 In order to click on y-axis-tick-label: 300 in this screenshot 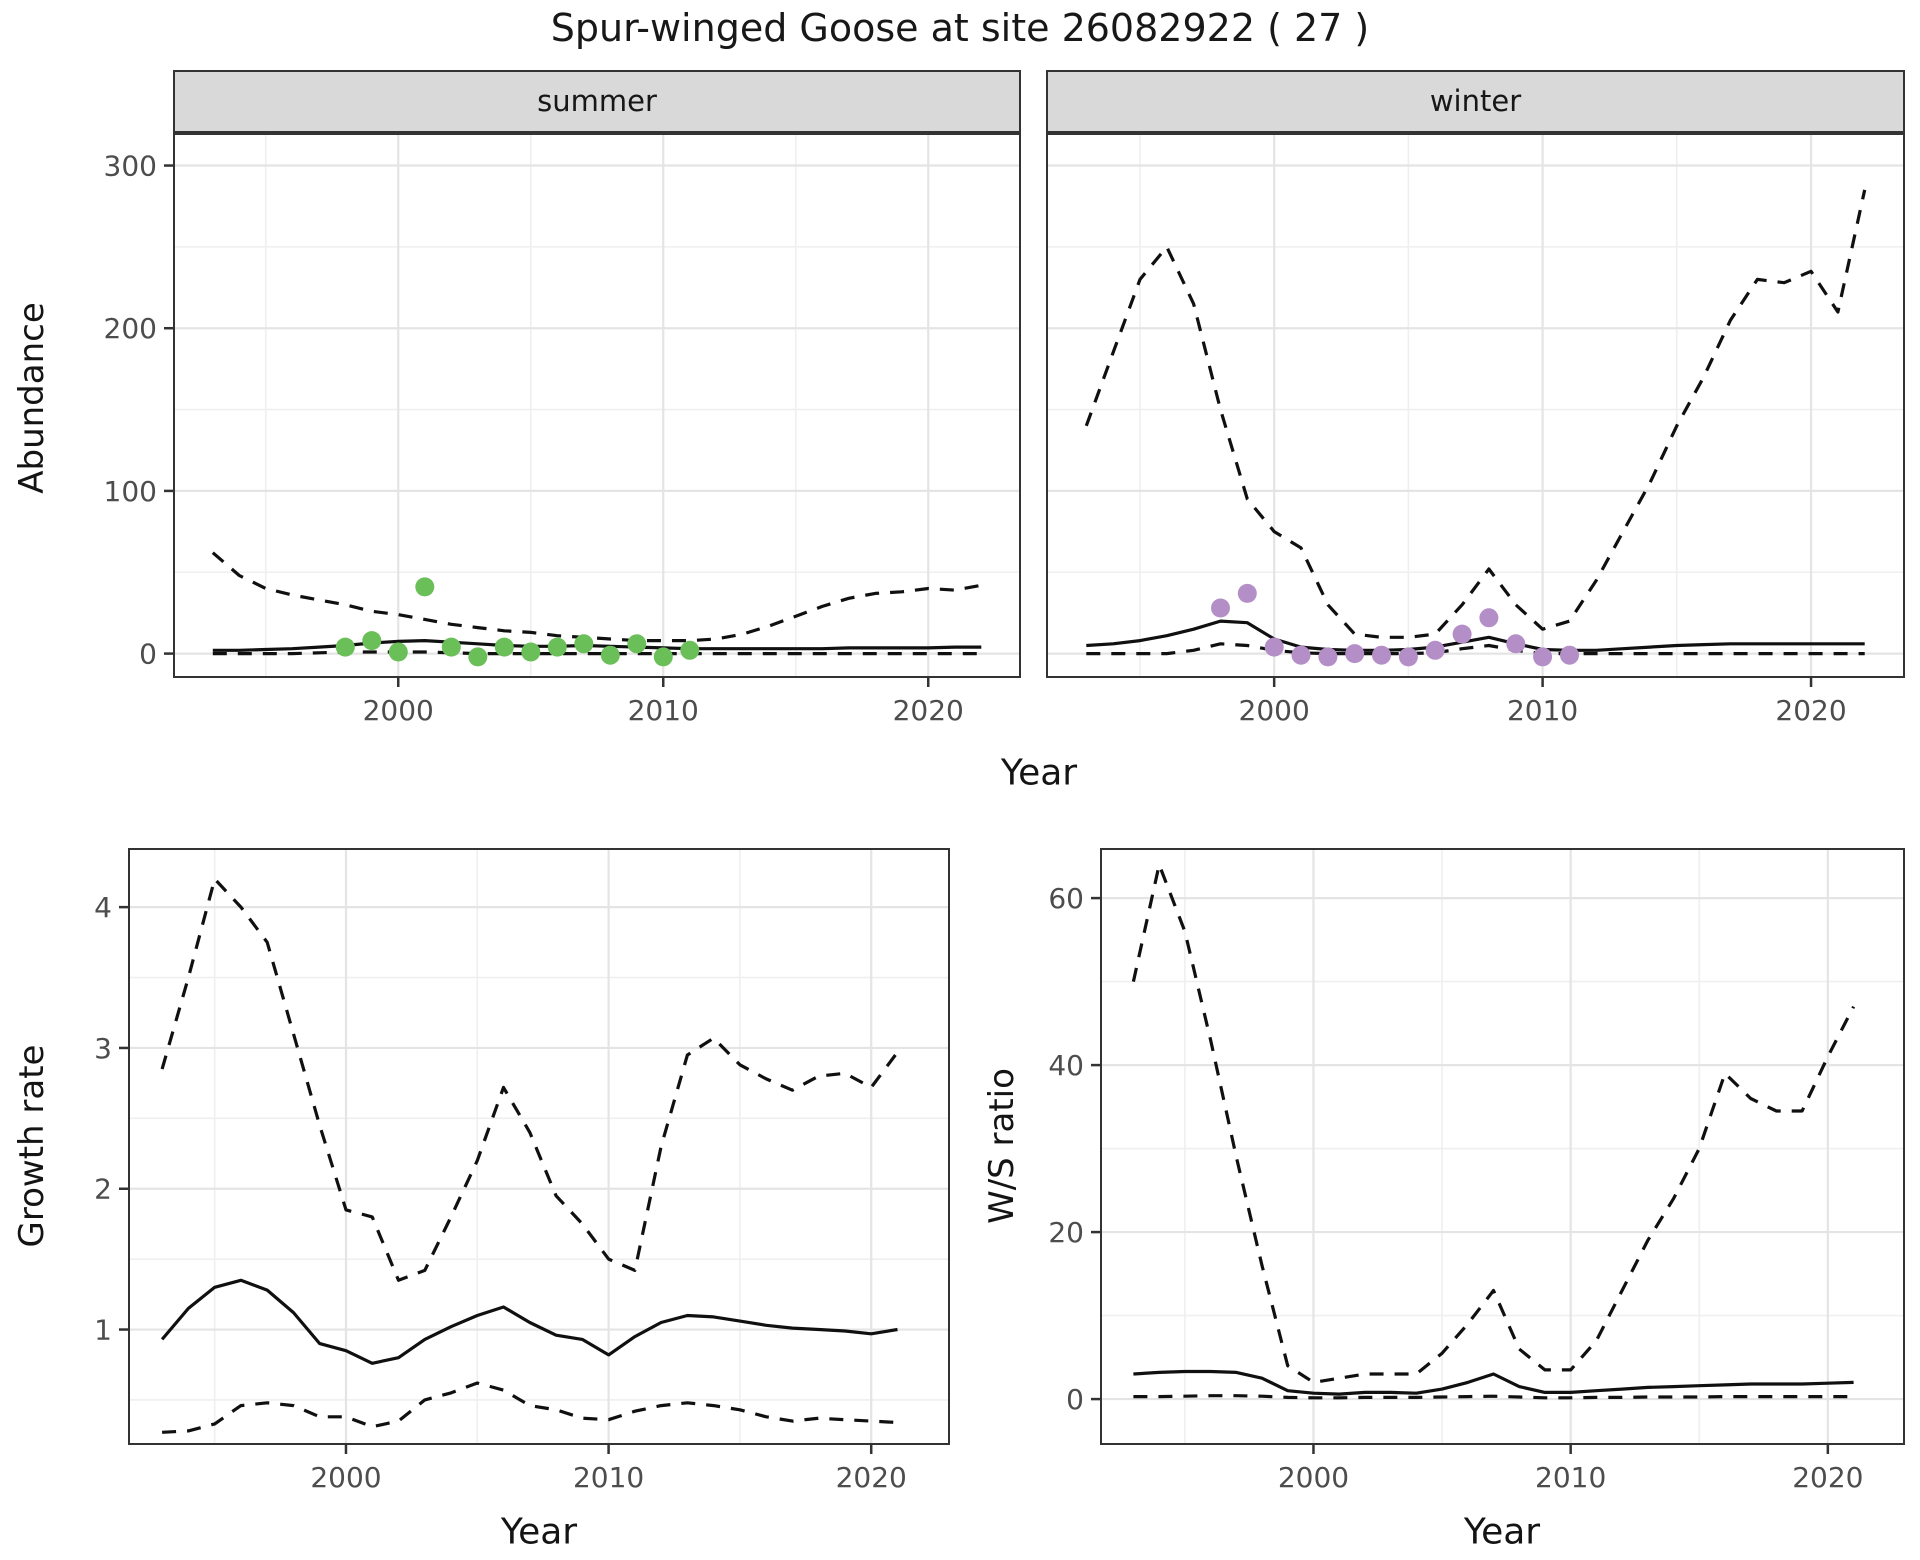, I will do `click(130, 166)`.